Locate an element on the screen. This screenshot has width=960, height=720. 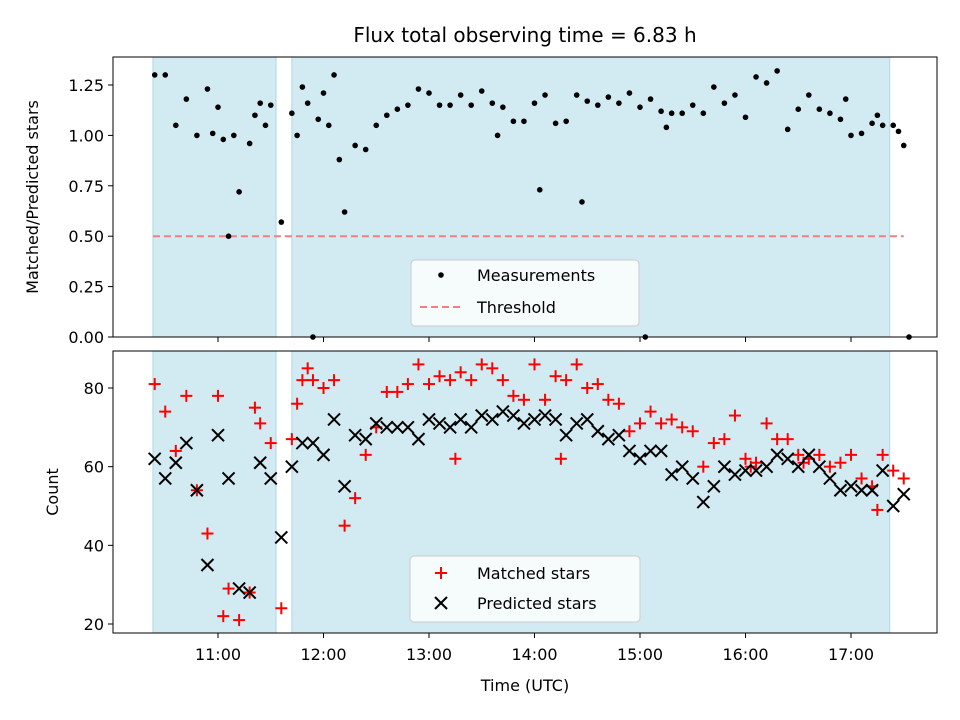
bottom-y-tick-label: 40 is located at coordinates (94, 545).